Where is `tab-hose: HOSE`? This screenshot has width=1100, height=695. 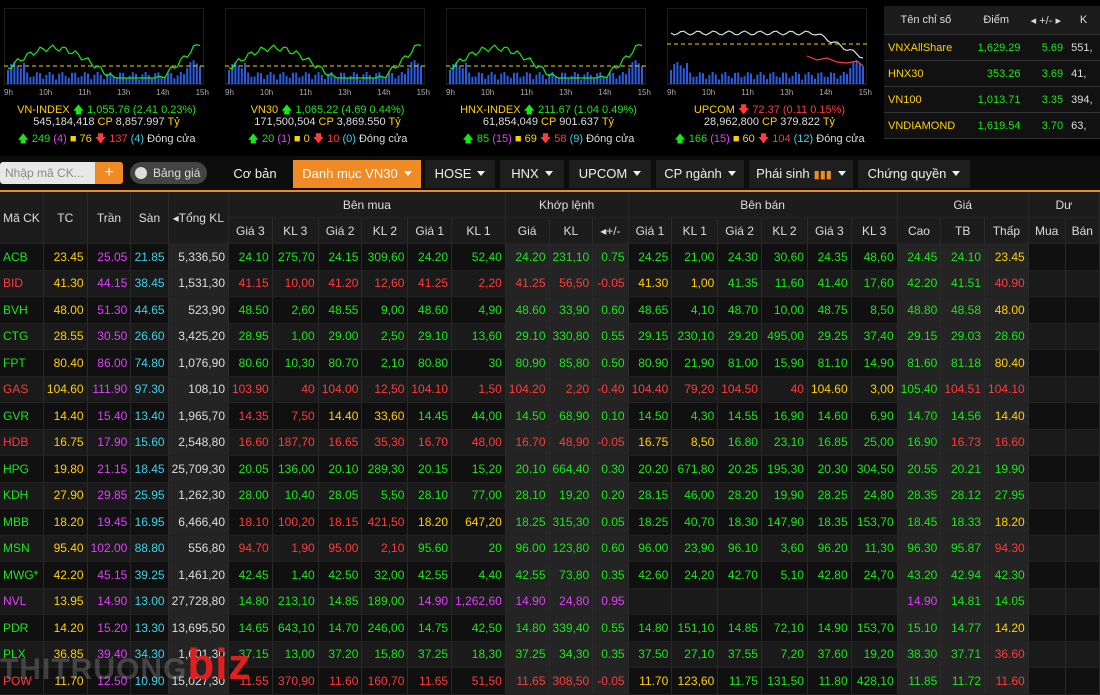 tab-hose: HOSE is located at coordinates (460, 174).